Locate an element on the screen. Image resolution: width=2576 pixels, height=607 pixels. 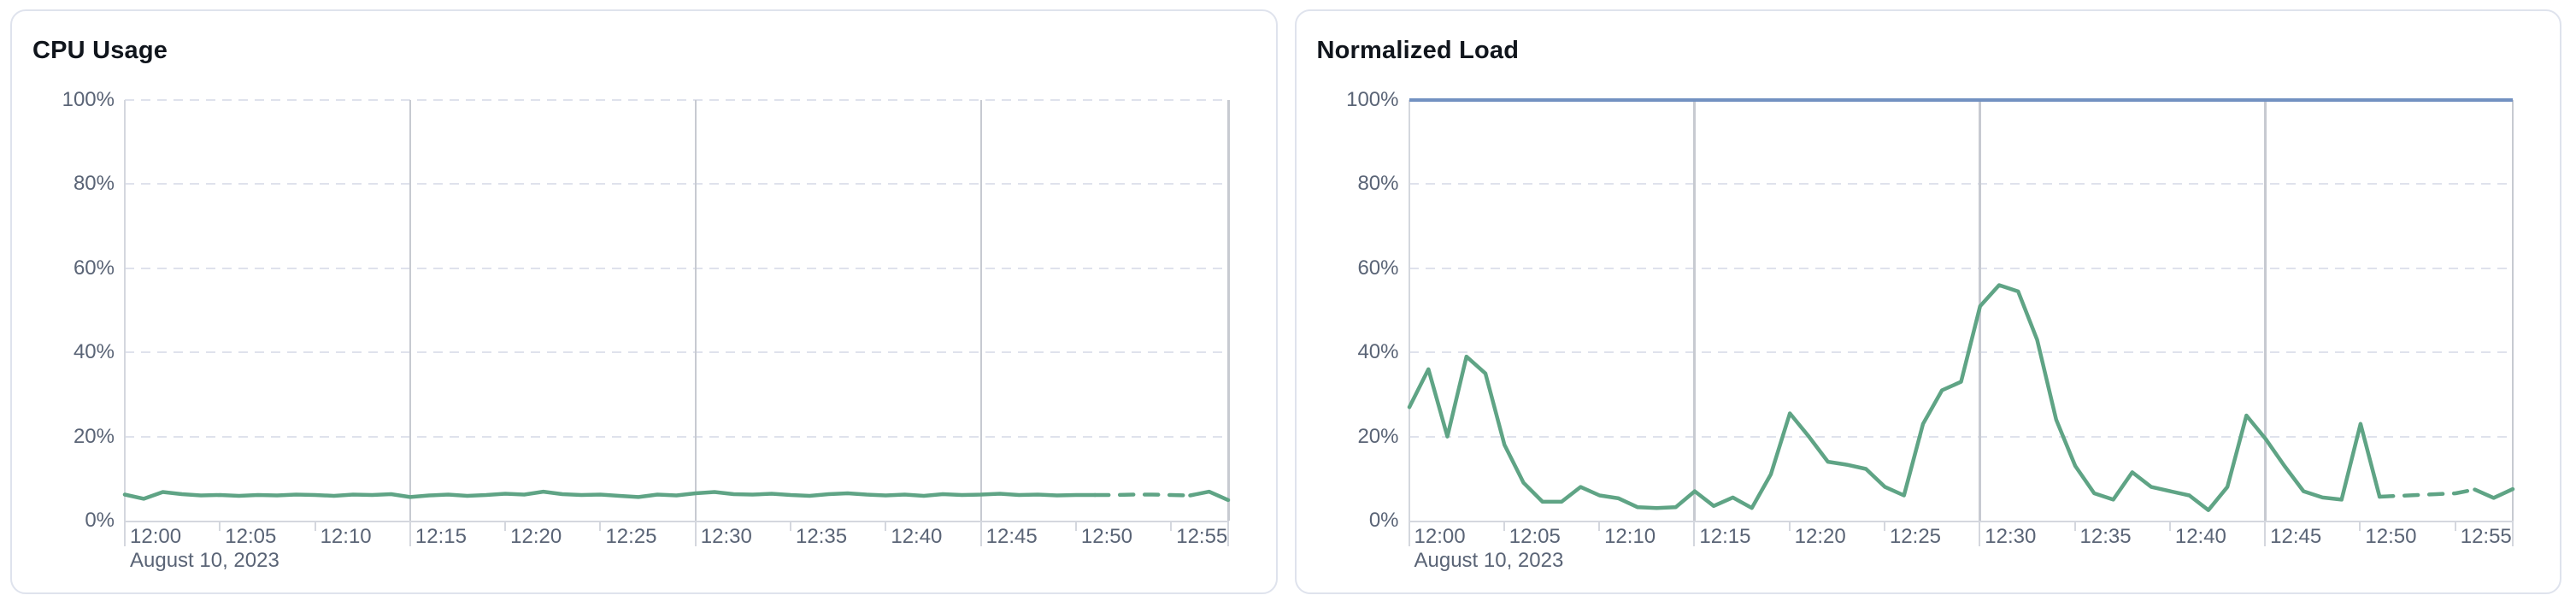
threshold-line-100pct is located at coordinates (1961, 100).